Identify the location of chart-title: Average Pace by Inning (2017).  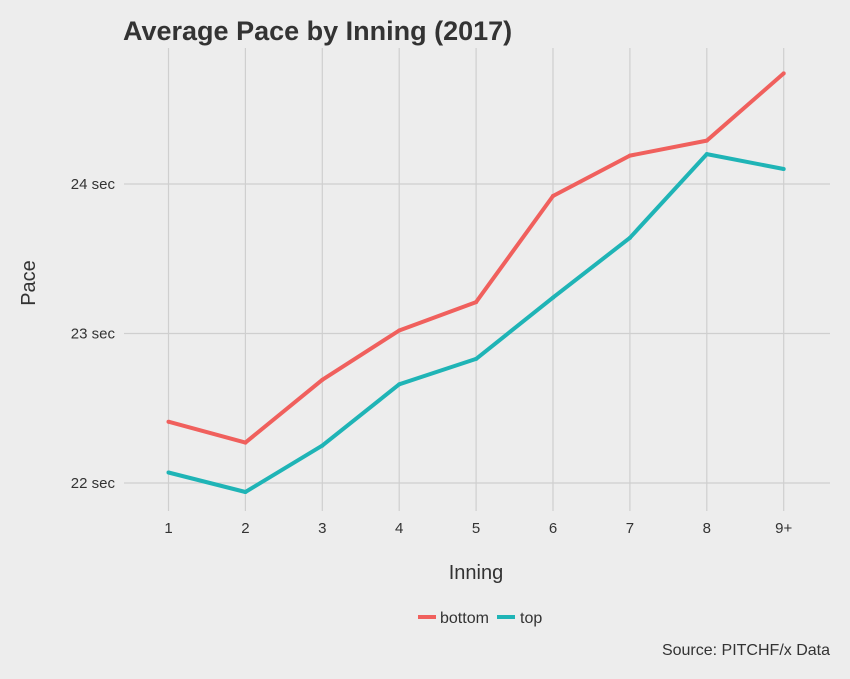
(317, 31).